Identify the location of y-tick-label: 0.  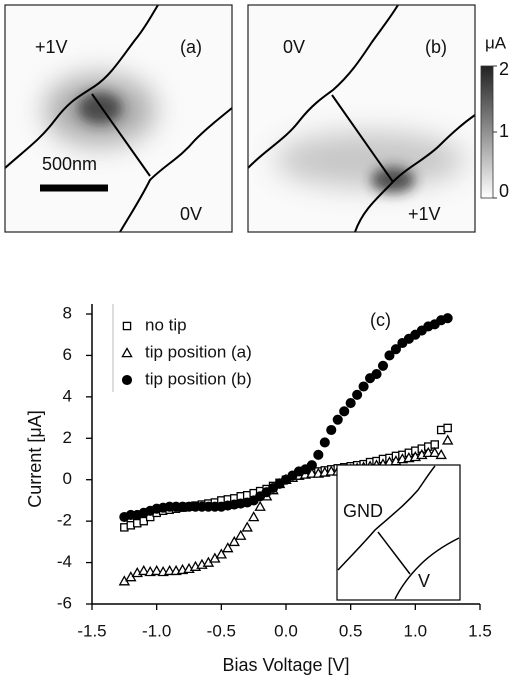
(67, 478).